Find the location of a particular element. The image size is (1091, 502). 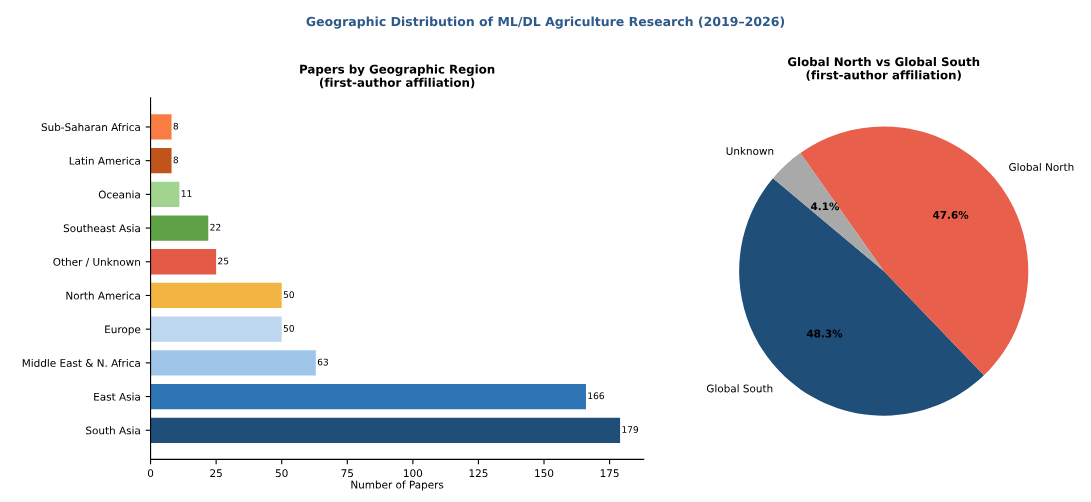

slice-label: Unknown is located at coordinates (750, 150).